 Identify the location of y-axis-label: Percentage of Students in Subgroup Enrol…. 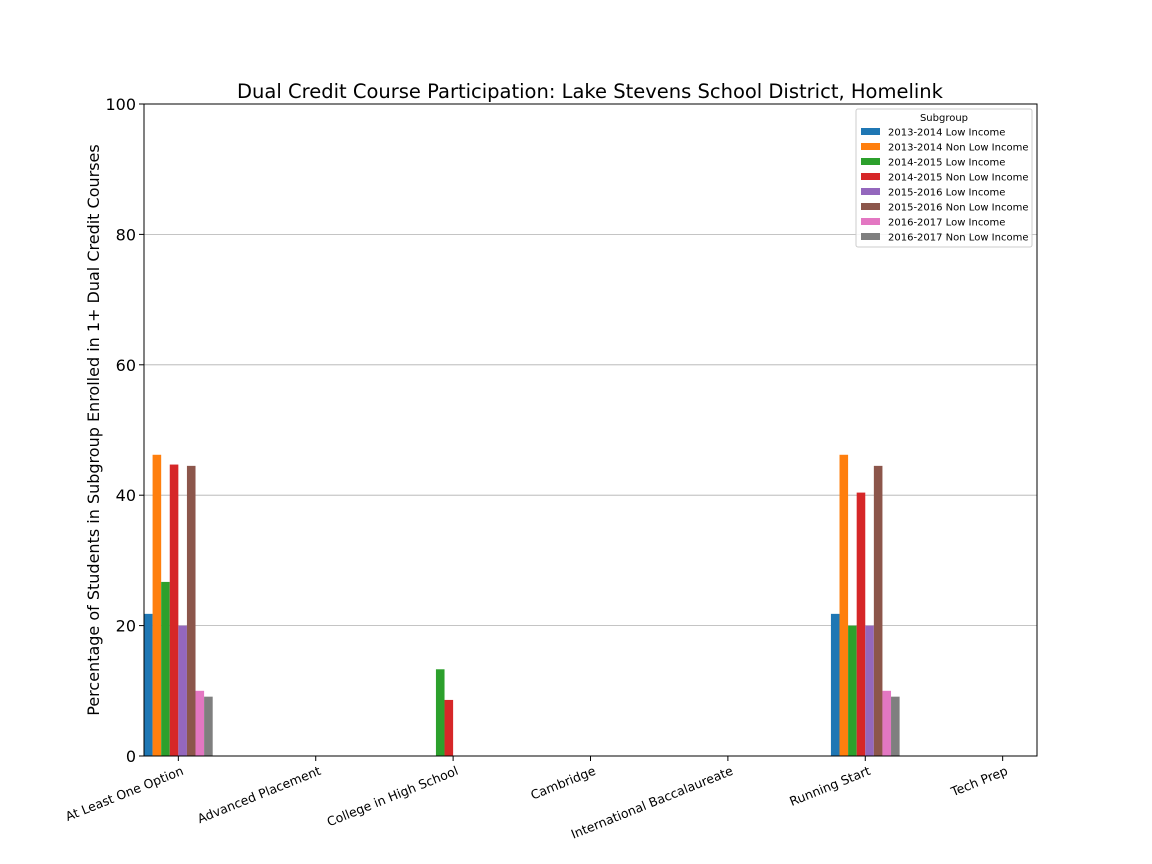
(93, 429).